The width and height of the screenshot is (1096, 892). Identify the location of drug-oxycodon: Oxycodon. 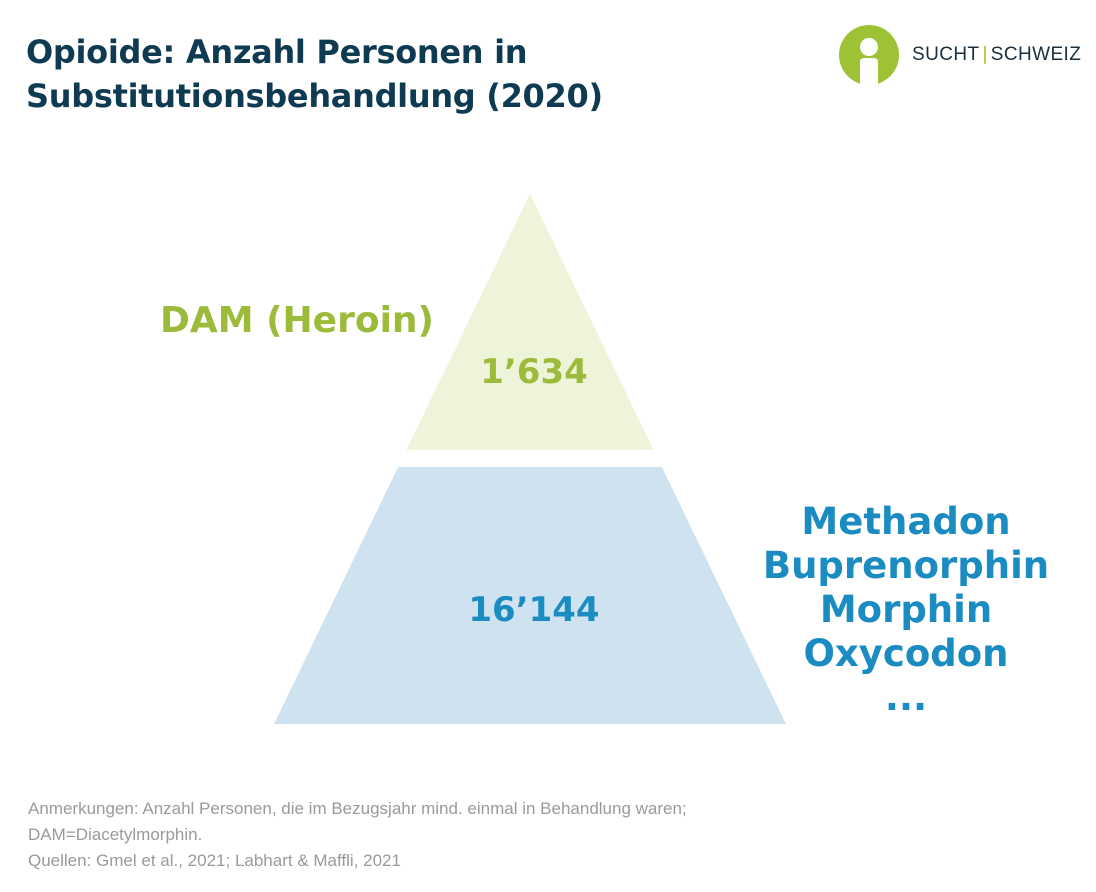
(906, 653).